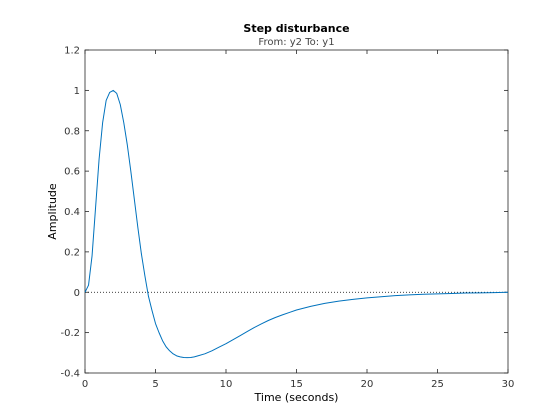 This screenshot has height=420, width=560. I want to click on x-tick-label: 5, so click(155, 384).